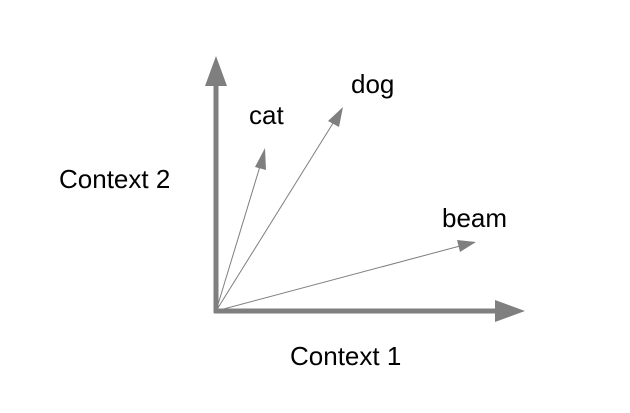 This screenshot has width=630, height=413. What do you see at coordinates (216, 71) in the screenshot?
I see `y-axis-arrowhead` at bounding box center [216, 71].